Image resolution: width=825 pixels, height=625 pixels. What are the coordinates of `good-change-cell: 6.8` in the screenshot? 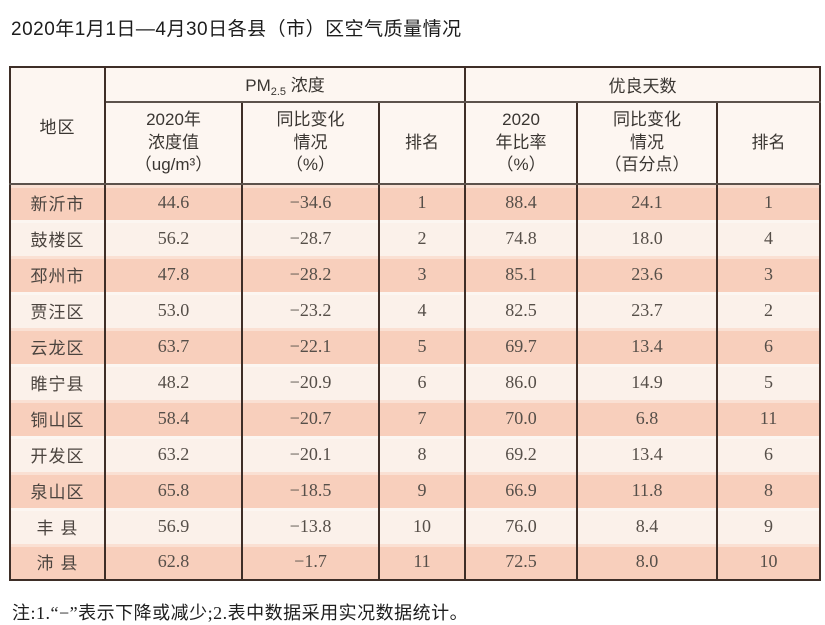 It's located at (647, 418).